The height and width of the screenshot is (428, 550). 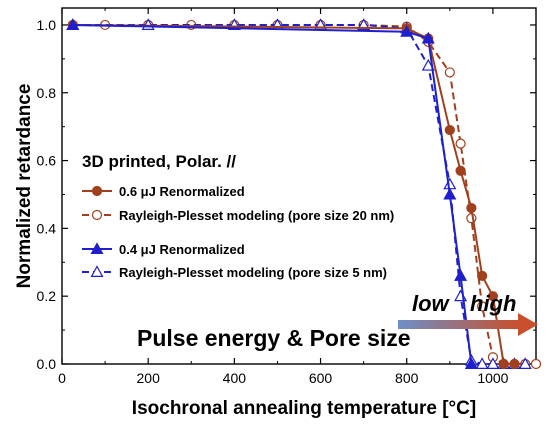 I want to click on legend-label: 0.6 μJ Renormalized, so click(x=182, y=191).